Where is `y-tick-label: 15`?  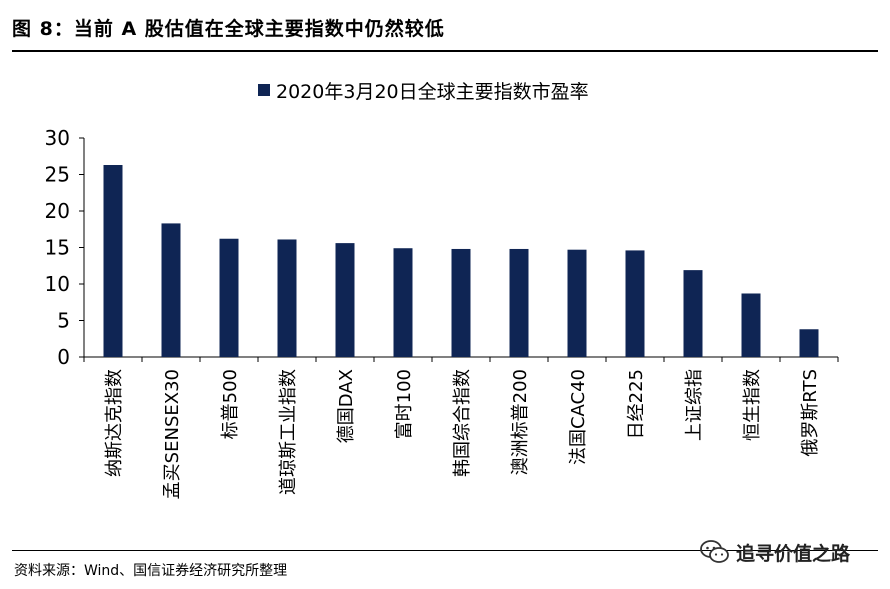
y-tick-label: 15 is located at coordinates (57, 248).